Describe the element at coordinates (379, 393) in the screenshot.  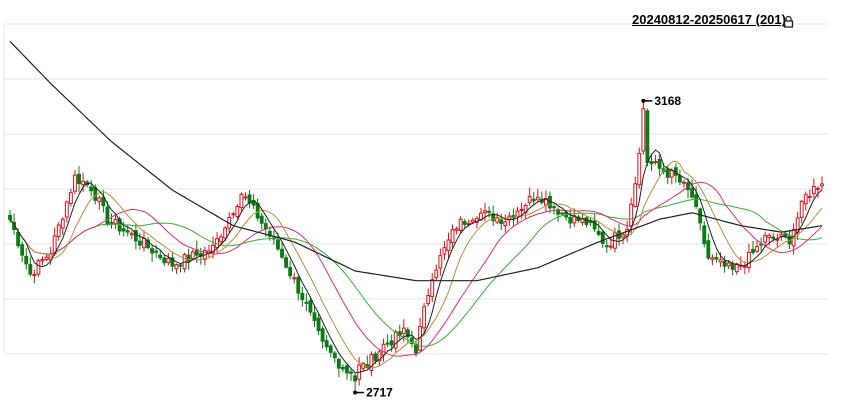
I see `low-value-label: 2717` at that location.